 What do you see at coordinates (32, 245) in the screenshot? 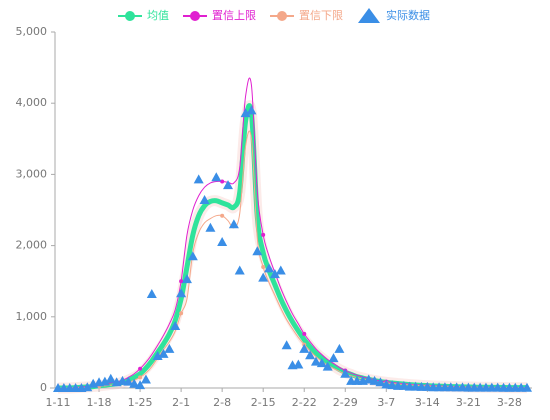
I see `y-tick-label: 2,000` at bounding box center [32, 245].